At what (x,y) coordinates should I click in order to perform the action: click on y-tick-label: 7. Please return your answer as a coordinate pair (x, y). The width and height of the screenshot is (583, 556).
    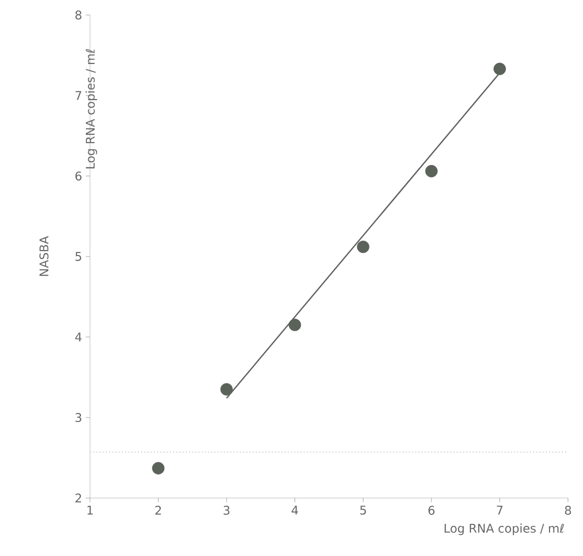
    Looking at the image, I should click on (79, 95).